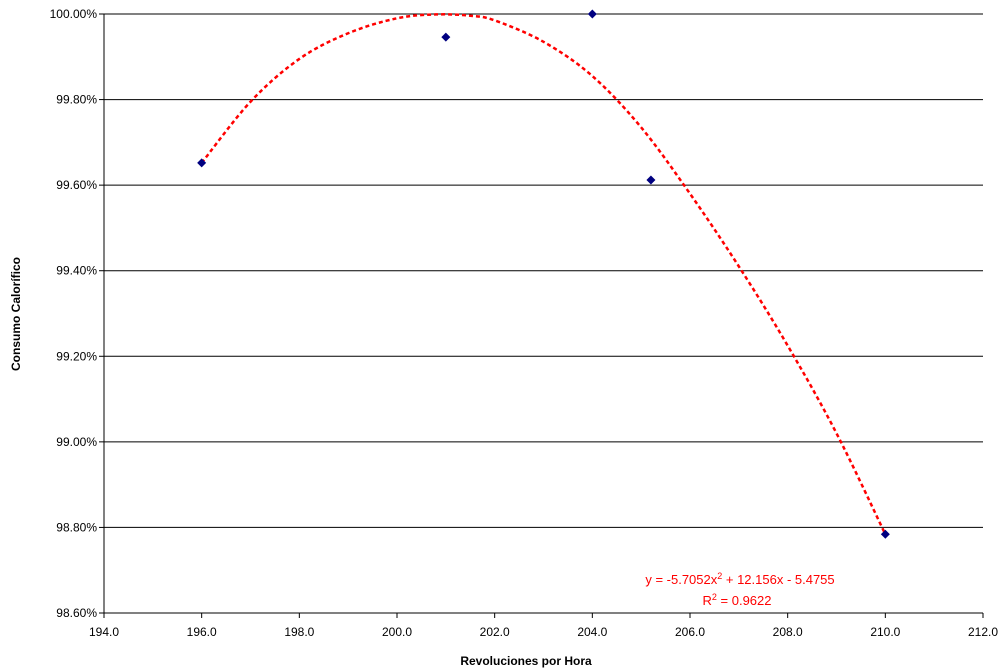 Image resolution: width=1005 pixels, height=672 pixels. What do you see at coordinates (76, 442) in the screenshot?
I see `y-tick-label: 99.00%` at bounding box center [76, 442].